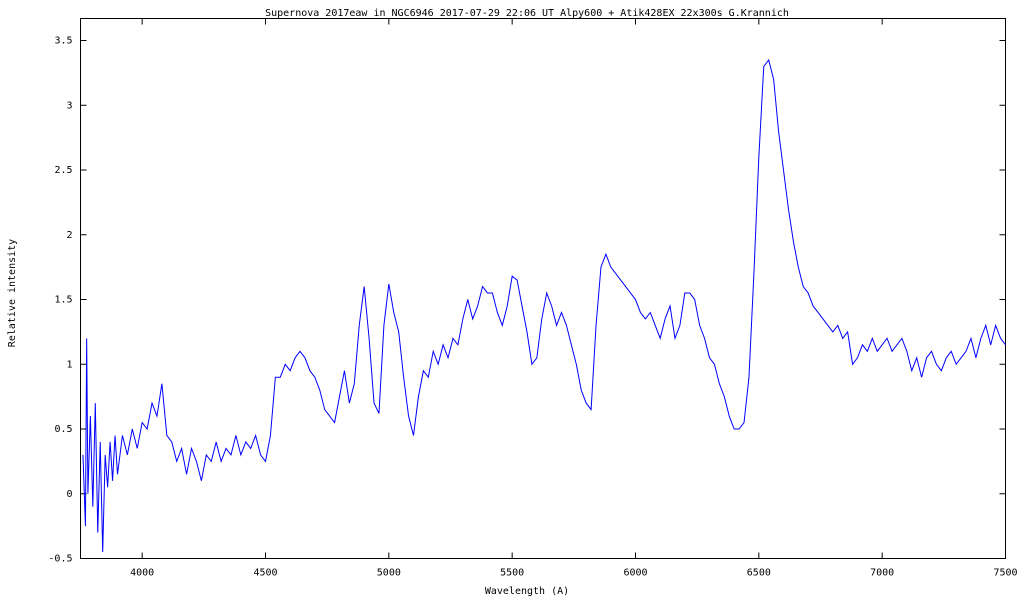 The image size is (1024, 600). Describe the element at coordinates (63, 170) in the screenshot. I see `y-tick-label: 2.5` at that location.